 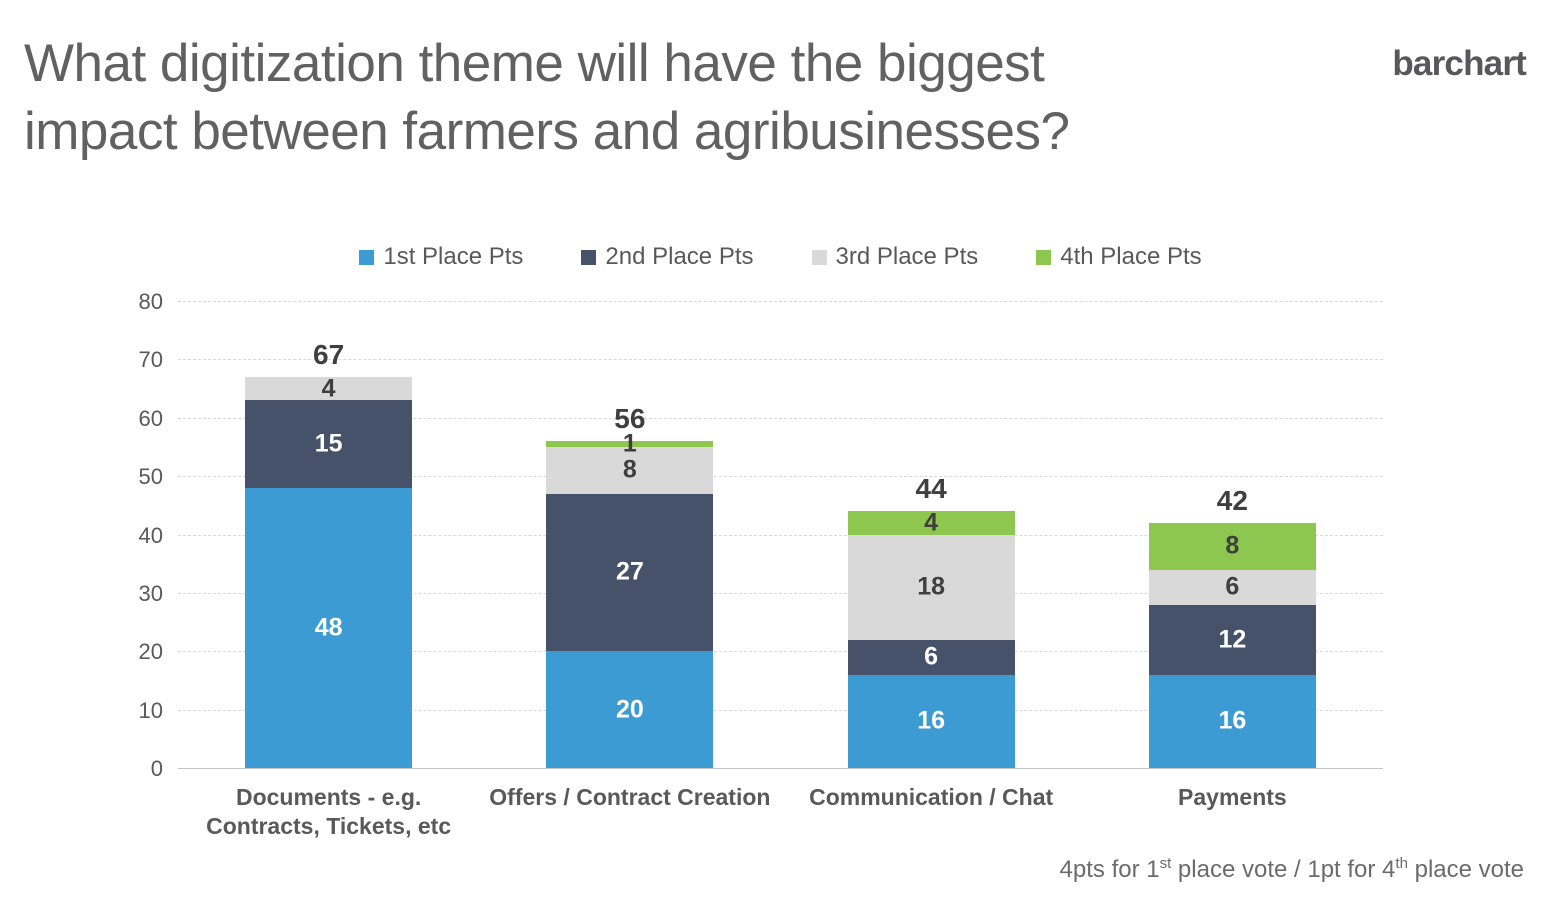 What do you see at coordinates (679, 256) in the screenshot?
I see `legend-label: 2nd Place Pts` at bounding box center [679, 256].